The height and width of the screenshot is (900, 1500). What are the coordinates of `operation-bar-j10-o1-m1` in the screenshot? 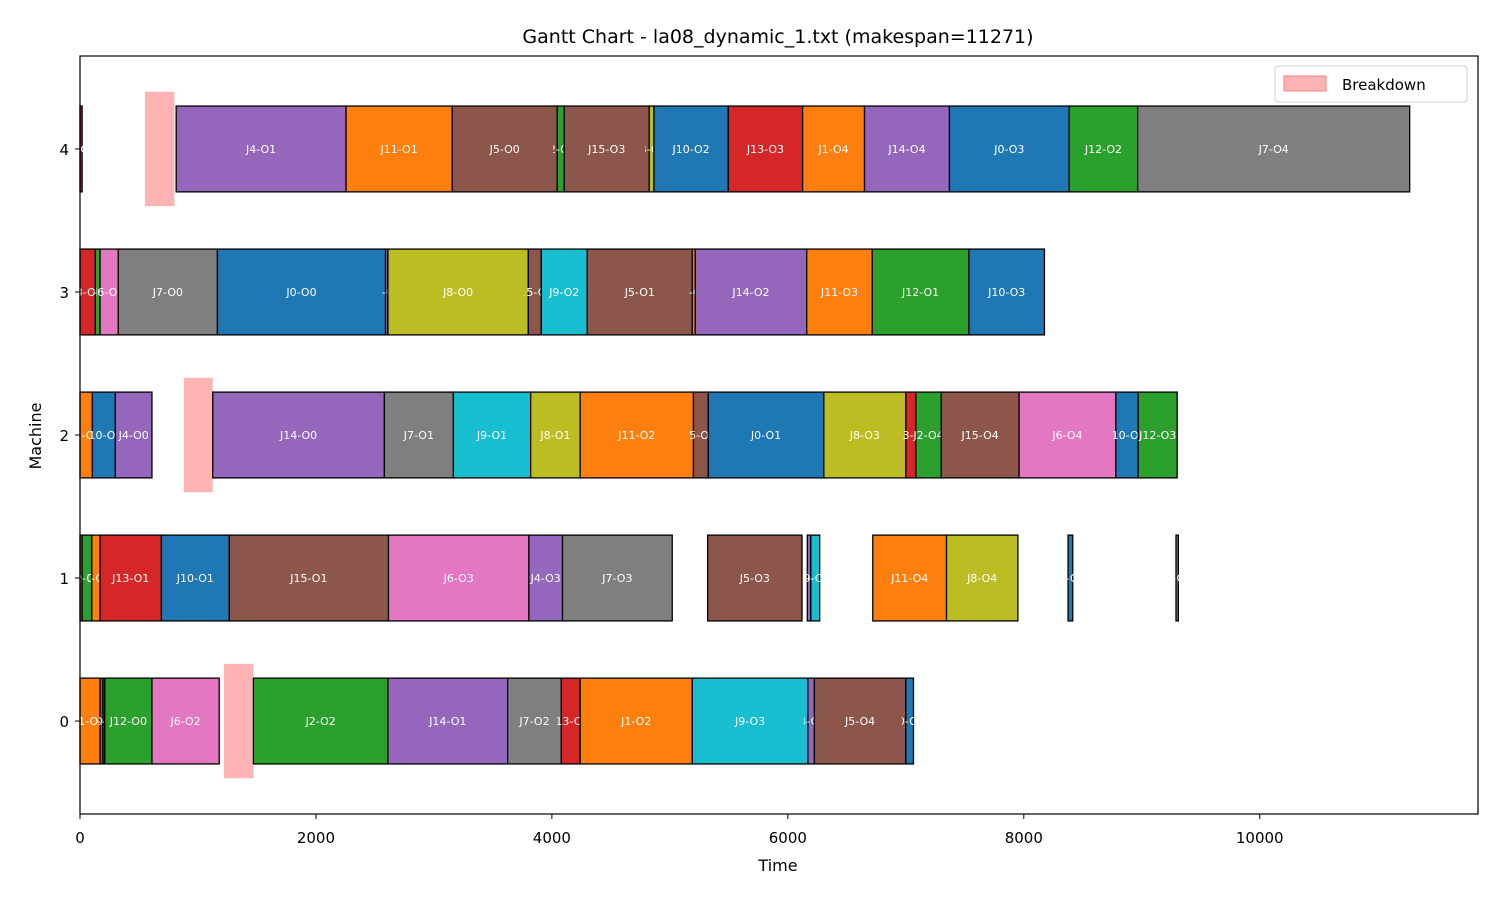 It's located at (195, 578).